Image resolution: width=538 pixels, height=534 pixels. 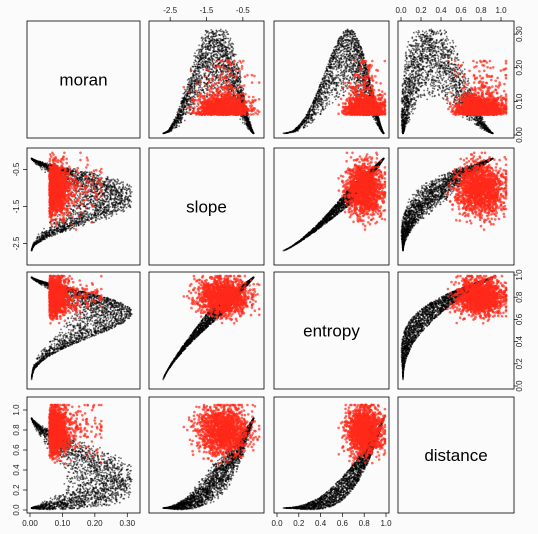 I want to click on point-cloud, so click(x=211, y=81).